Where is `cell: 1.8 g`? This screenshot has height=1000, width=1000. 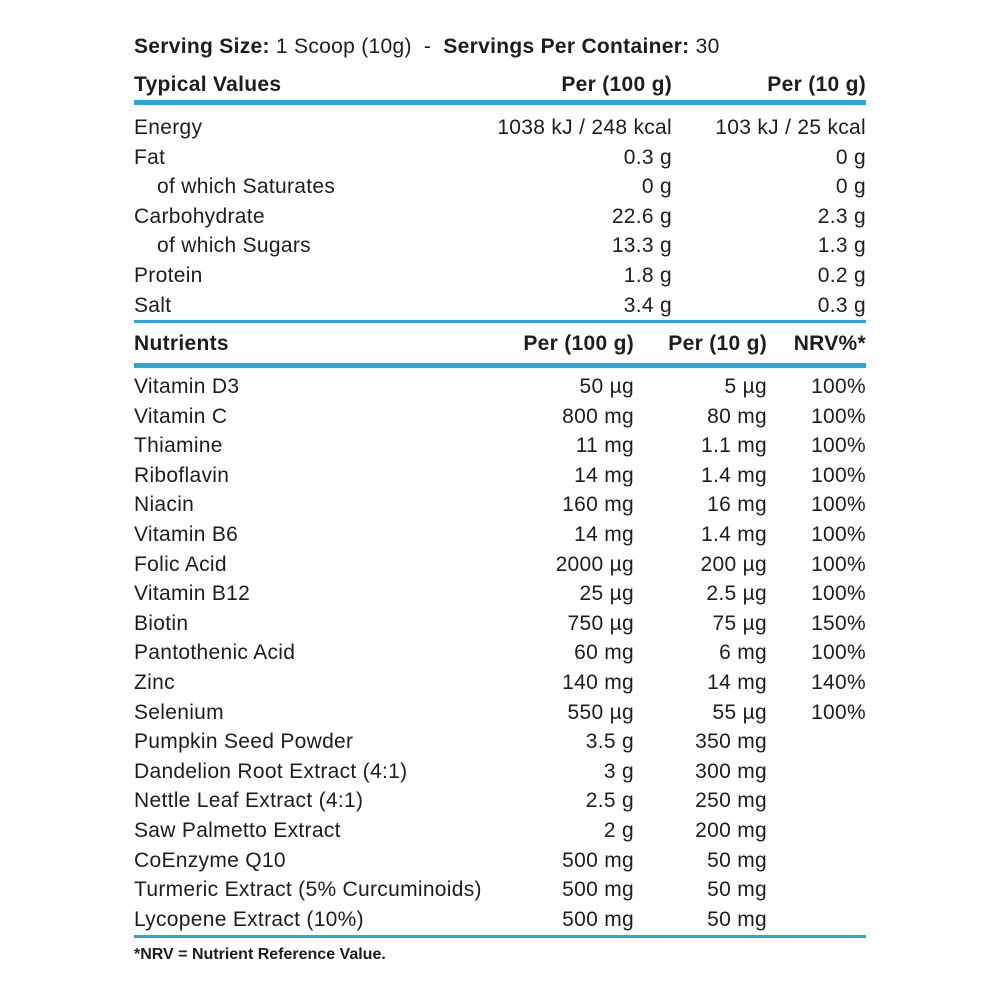
cell: 1.8 g is located at coordinates (647, 275).